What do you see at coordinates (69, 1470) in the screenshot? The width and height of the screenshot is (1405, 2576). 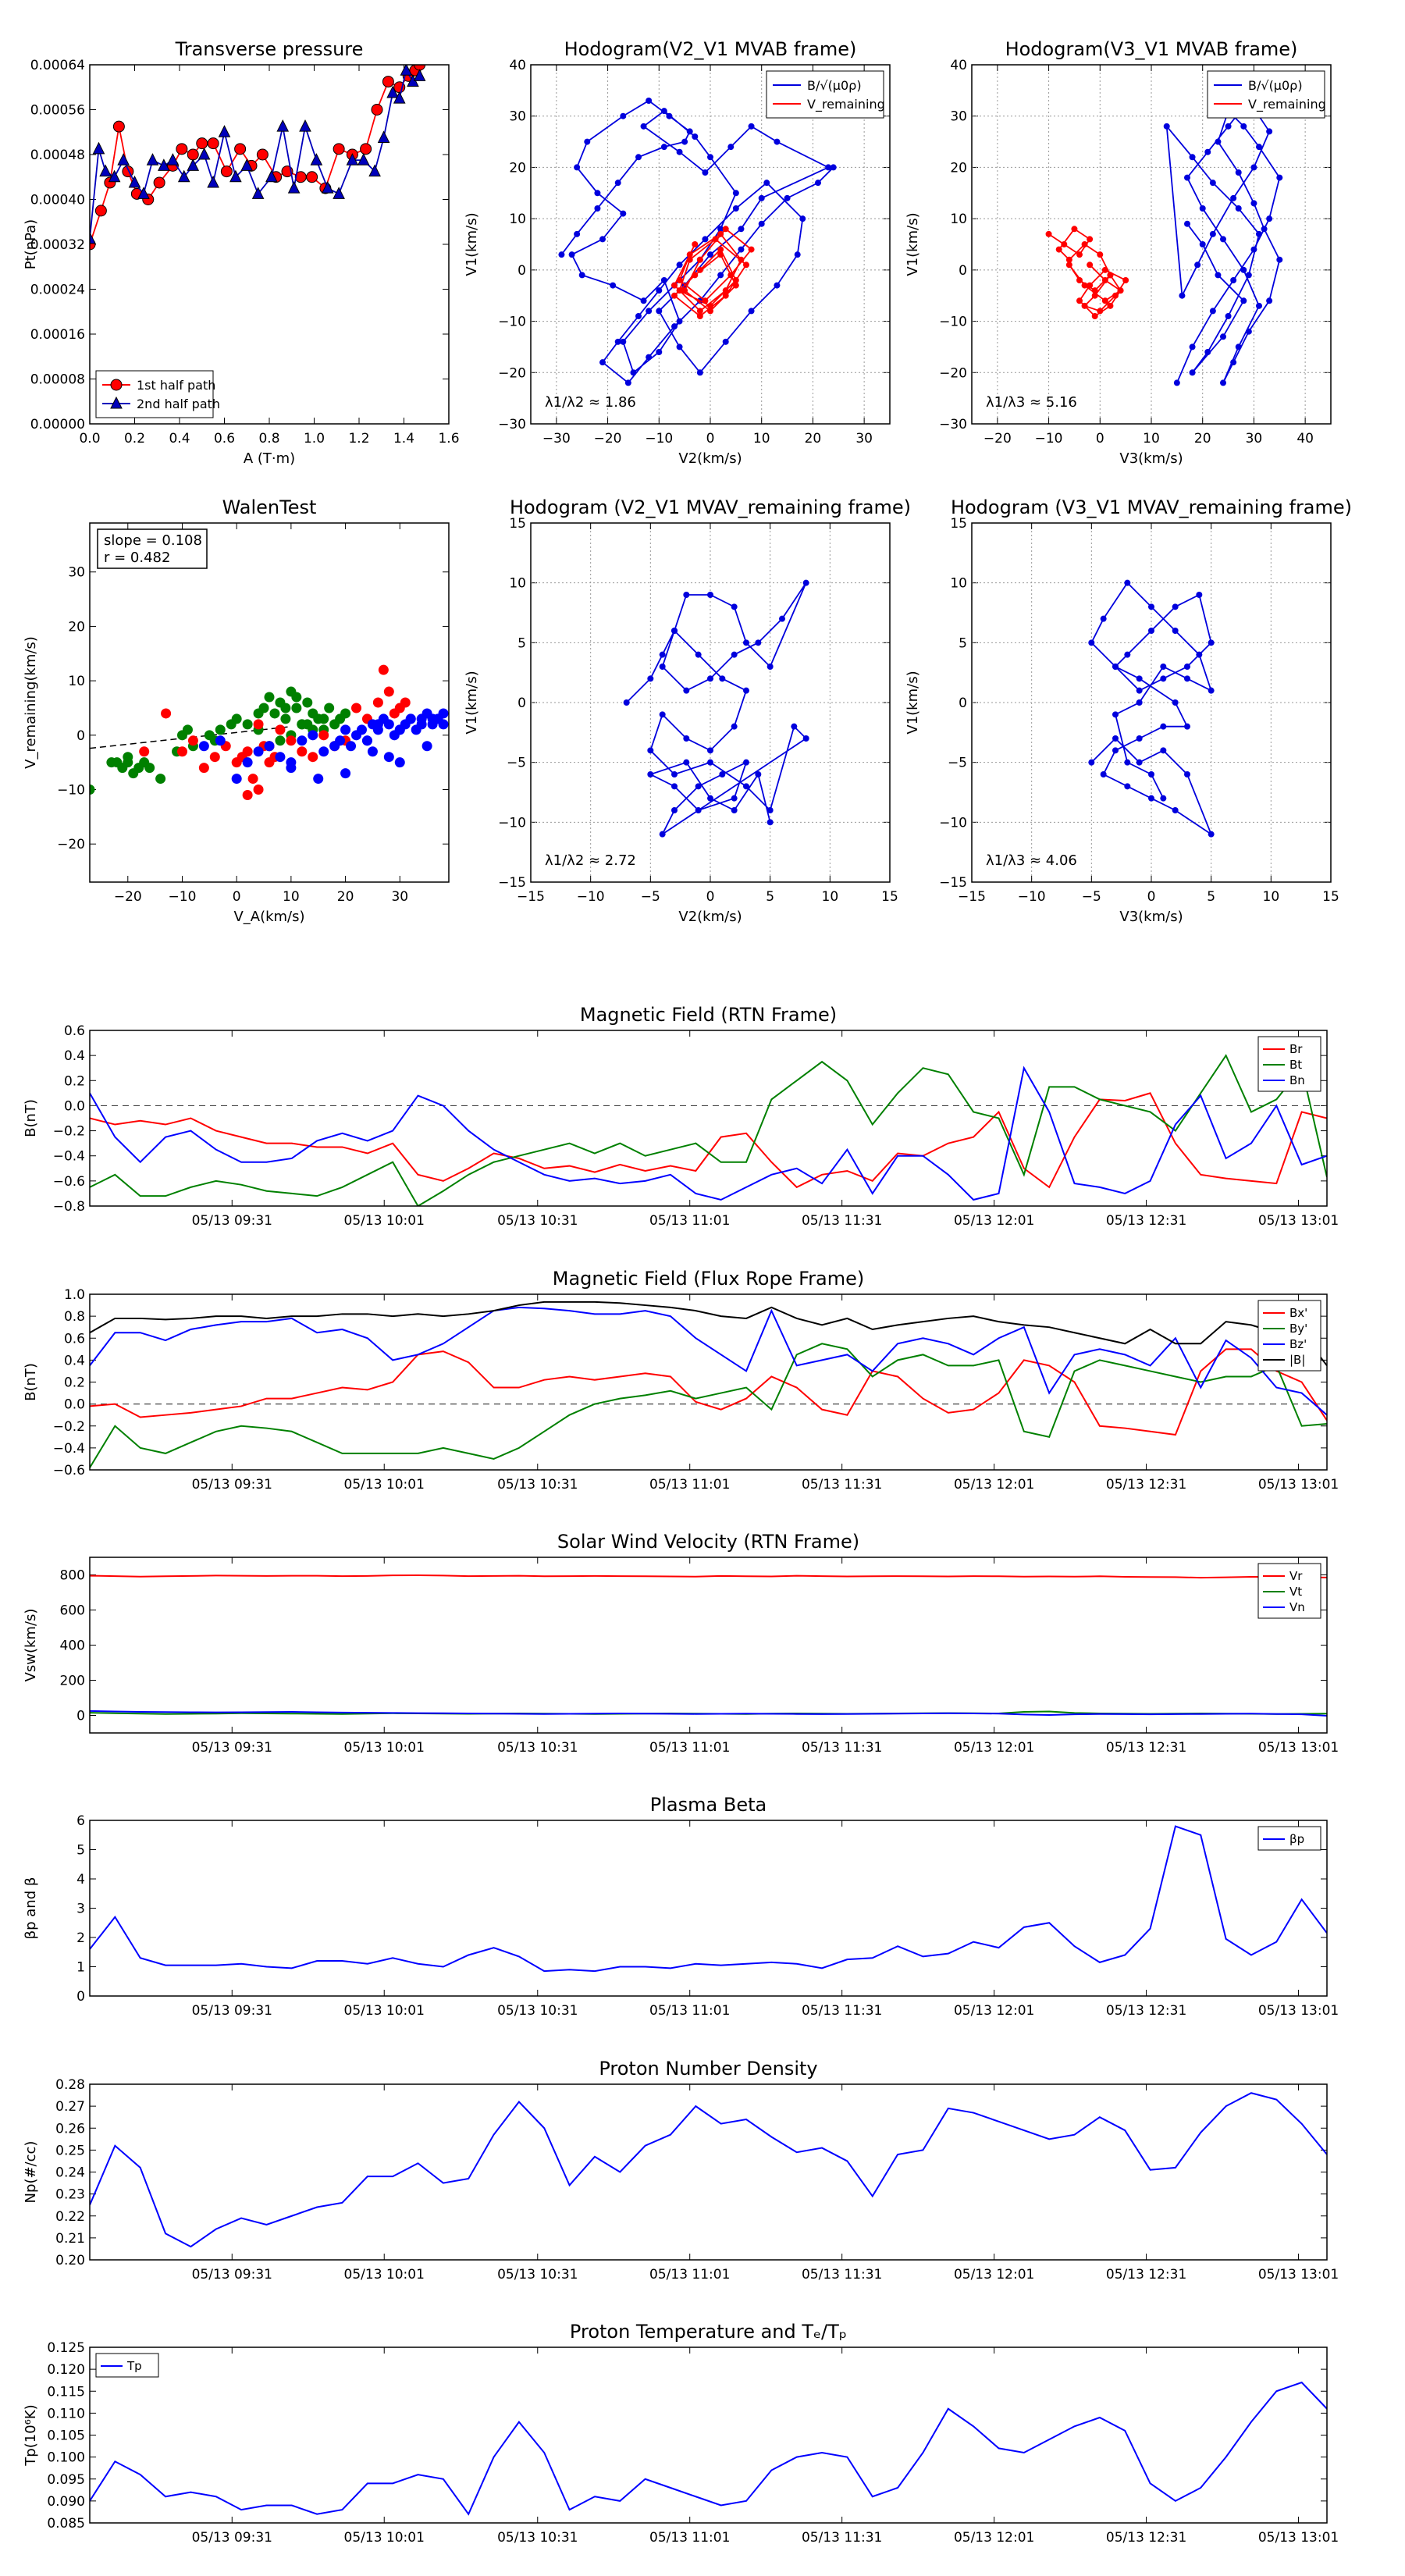 I see `y-tick-label: −0.6` at bounding box center [69, 1470].